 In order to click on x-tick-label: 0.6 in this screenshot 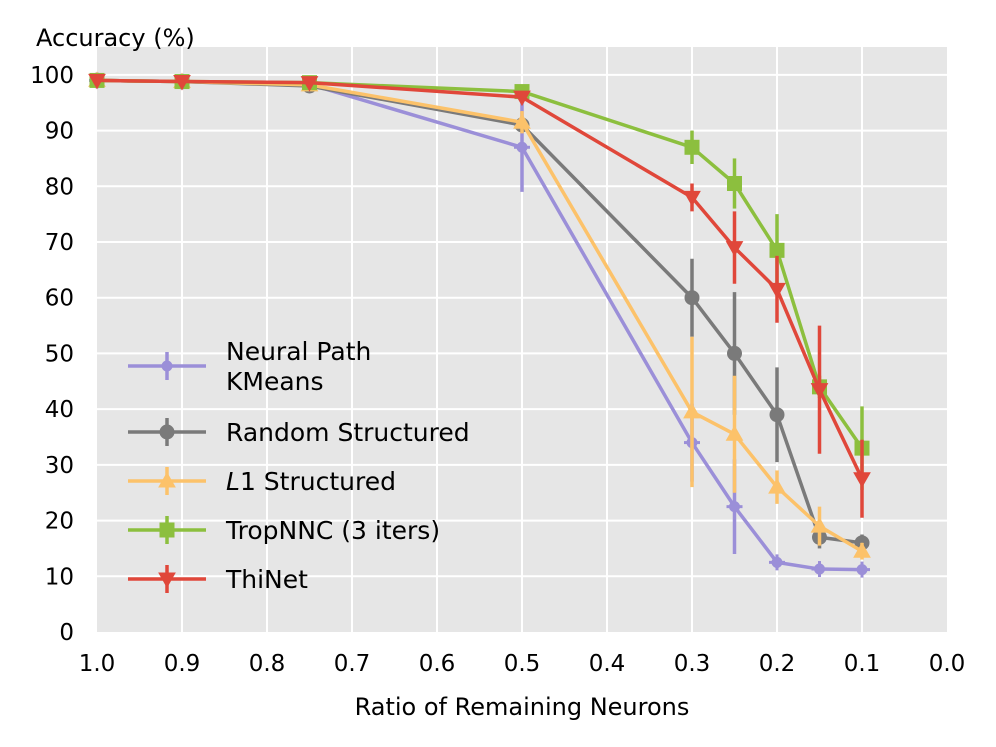, I will do `click(437, 664)`.